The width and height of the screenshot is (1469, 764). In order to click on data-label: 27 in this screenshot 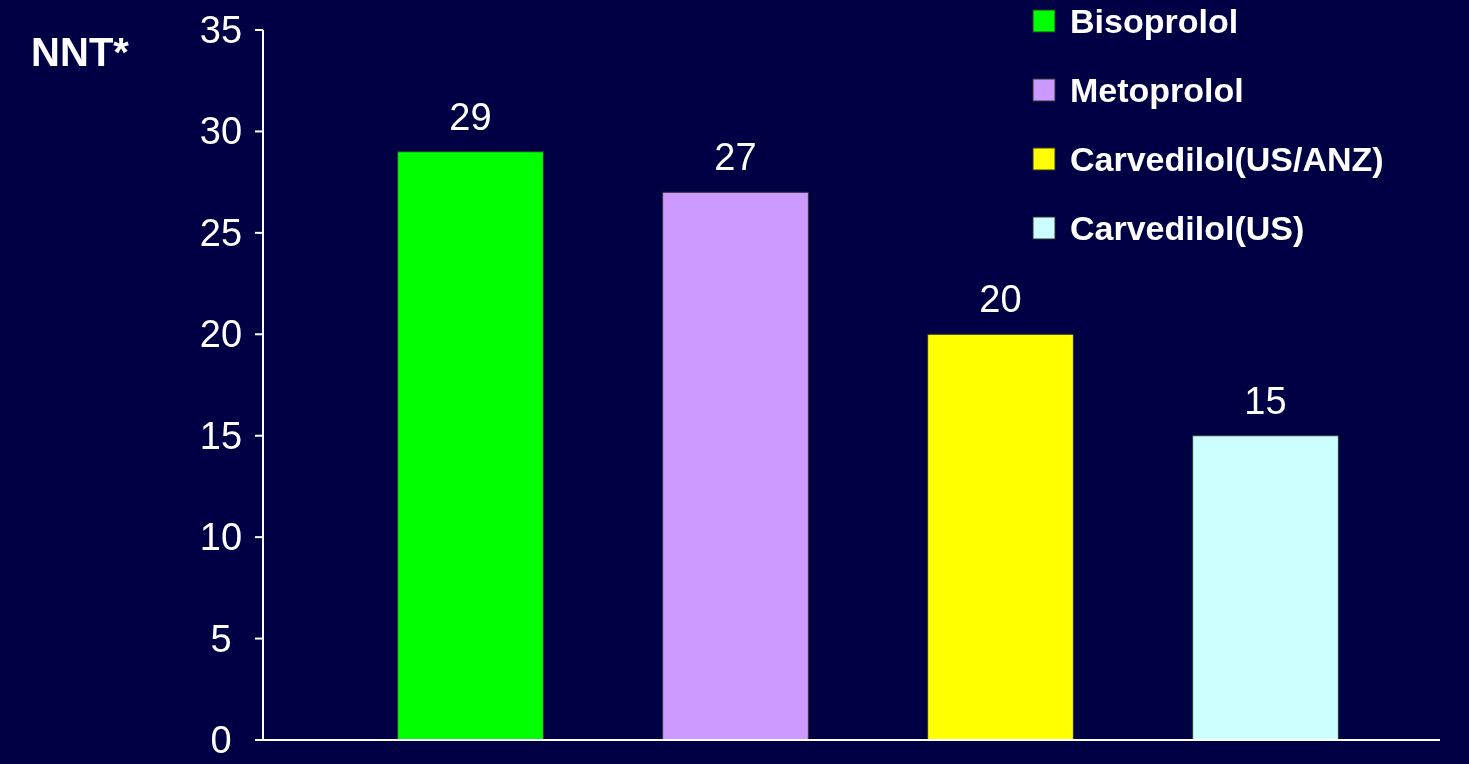, I will do `click(735, 157)`.